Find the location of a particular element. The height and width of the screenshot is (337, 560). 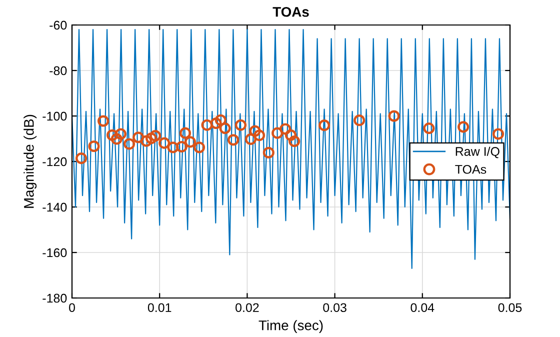

legend-label: TOAs is located at coordinates (470, 169).